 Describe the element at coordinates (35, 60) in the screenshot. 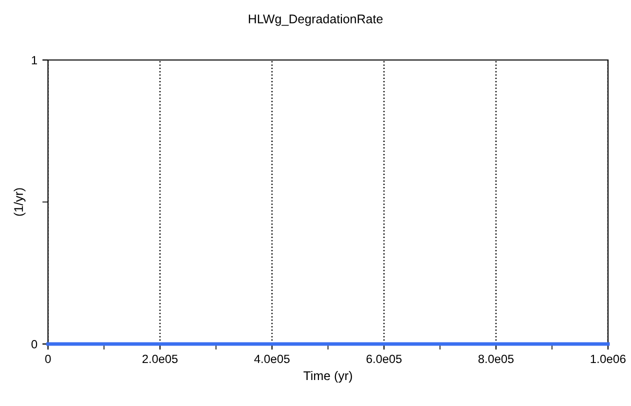

I see `y-tick-label: 1` at that location.